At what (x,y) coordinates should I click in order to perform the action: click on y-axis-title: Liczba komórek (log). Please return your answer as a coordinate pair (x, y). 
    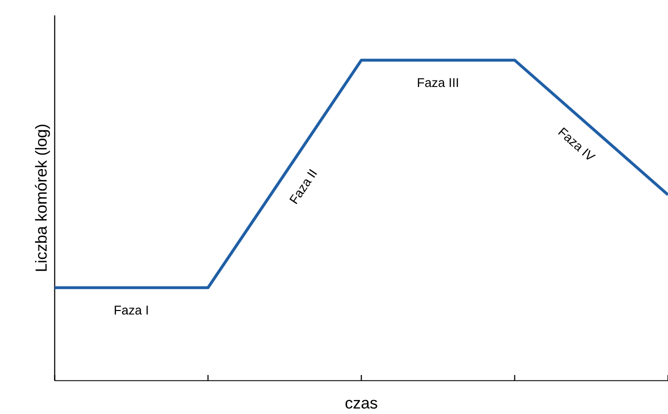
    Looking at the image, I should click on (42, 197).